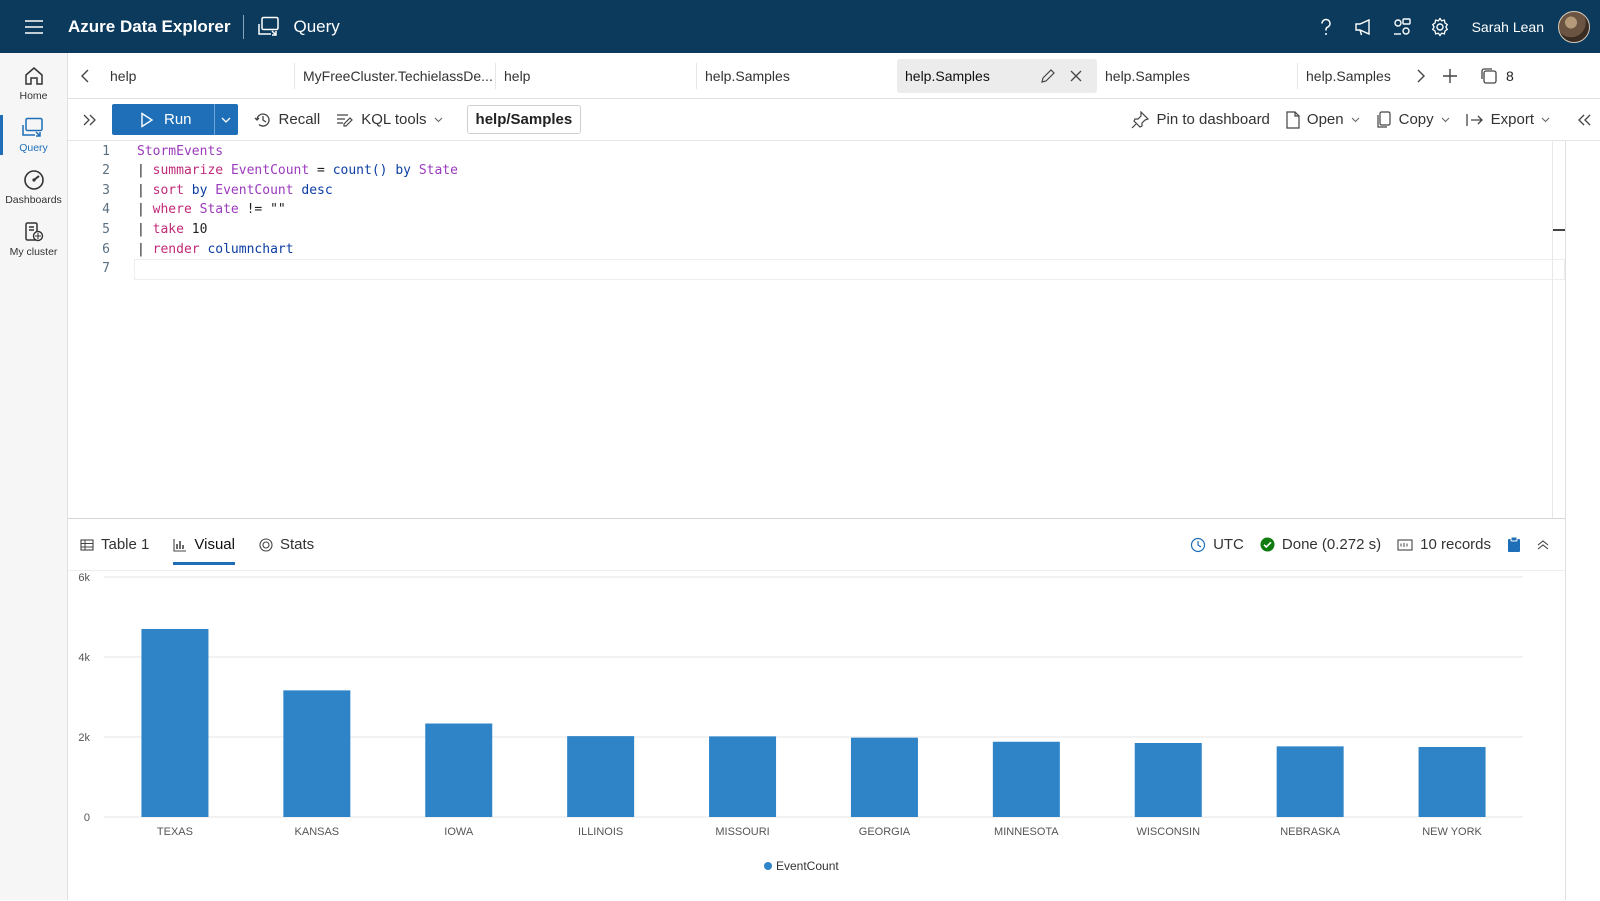 This screenshot has height=901, width=1600. What do you see at coordinates (1559, 329) in the screenshot?
I see `editor-scrollbar` at bounding box center [1559, 329].